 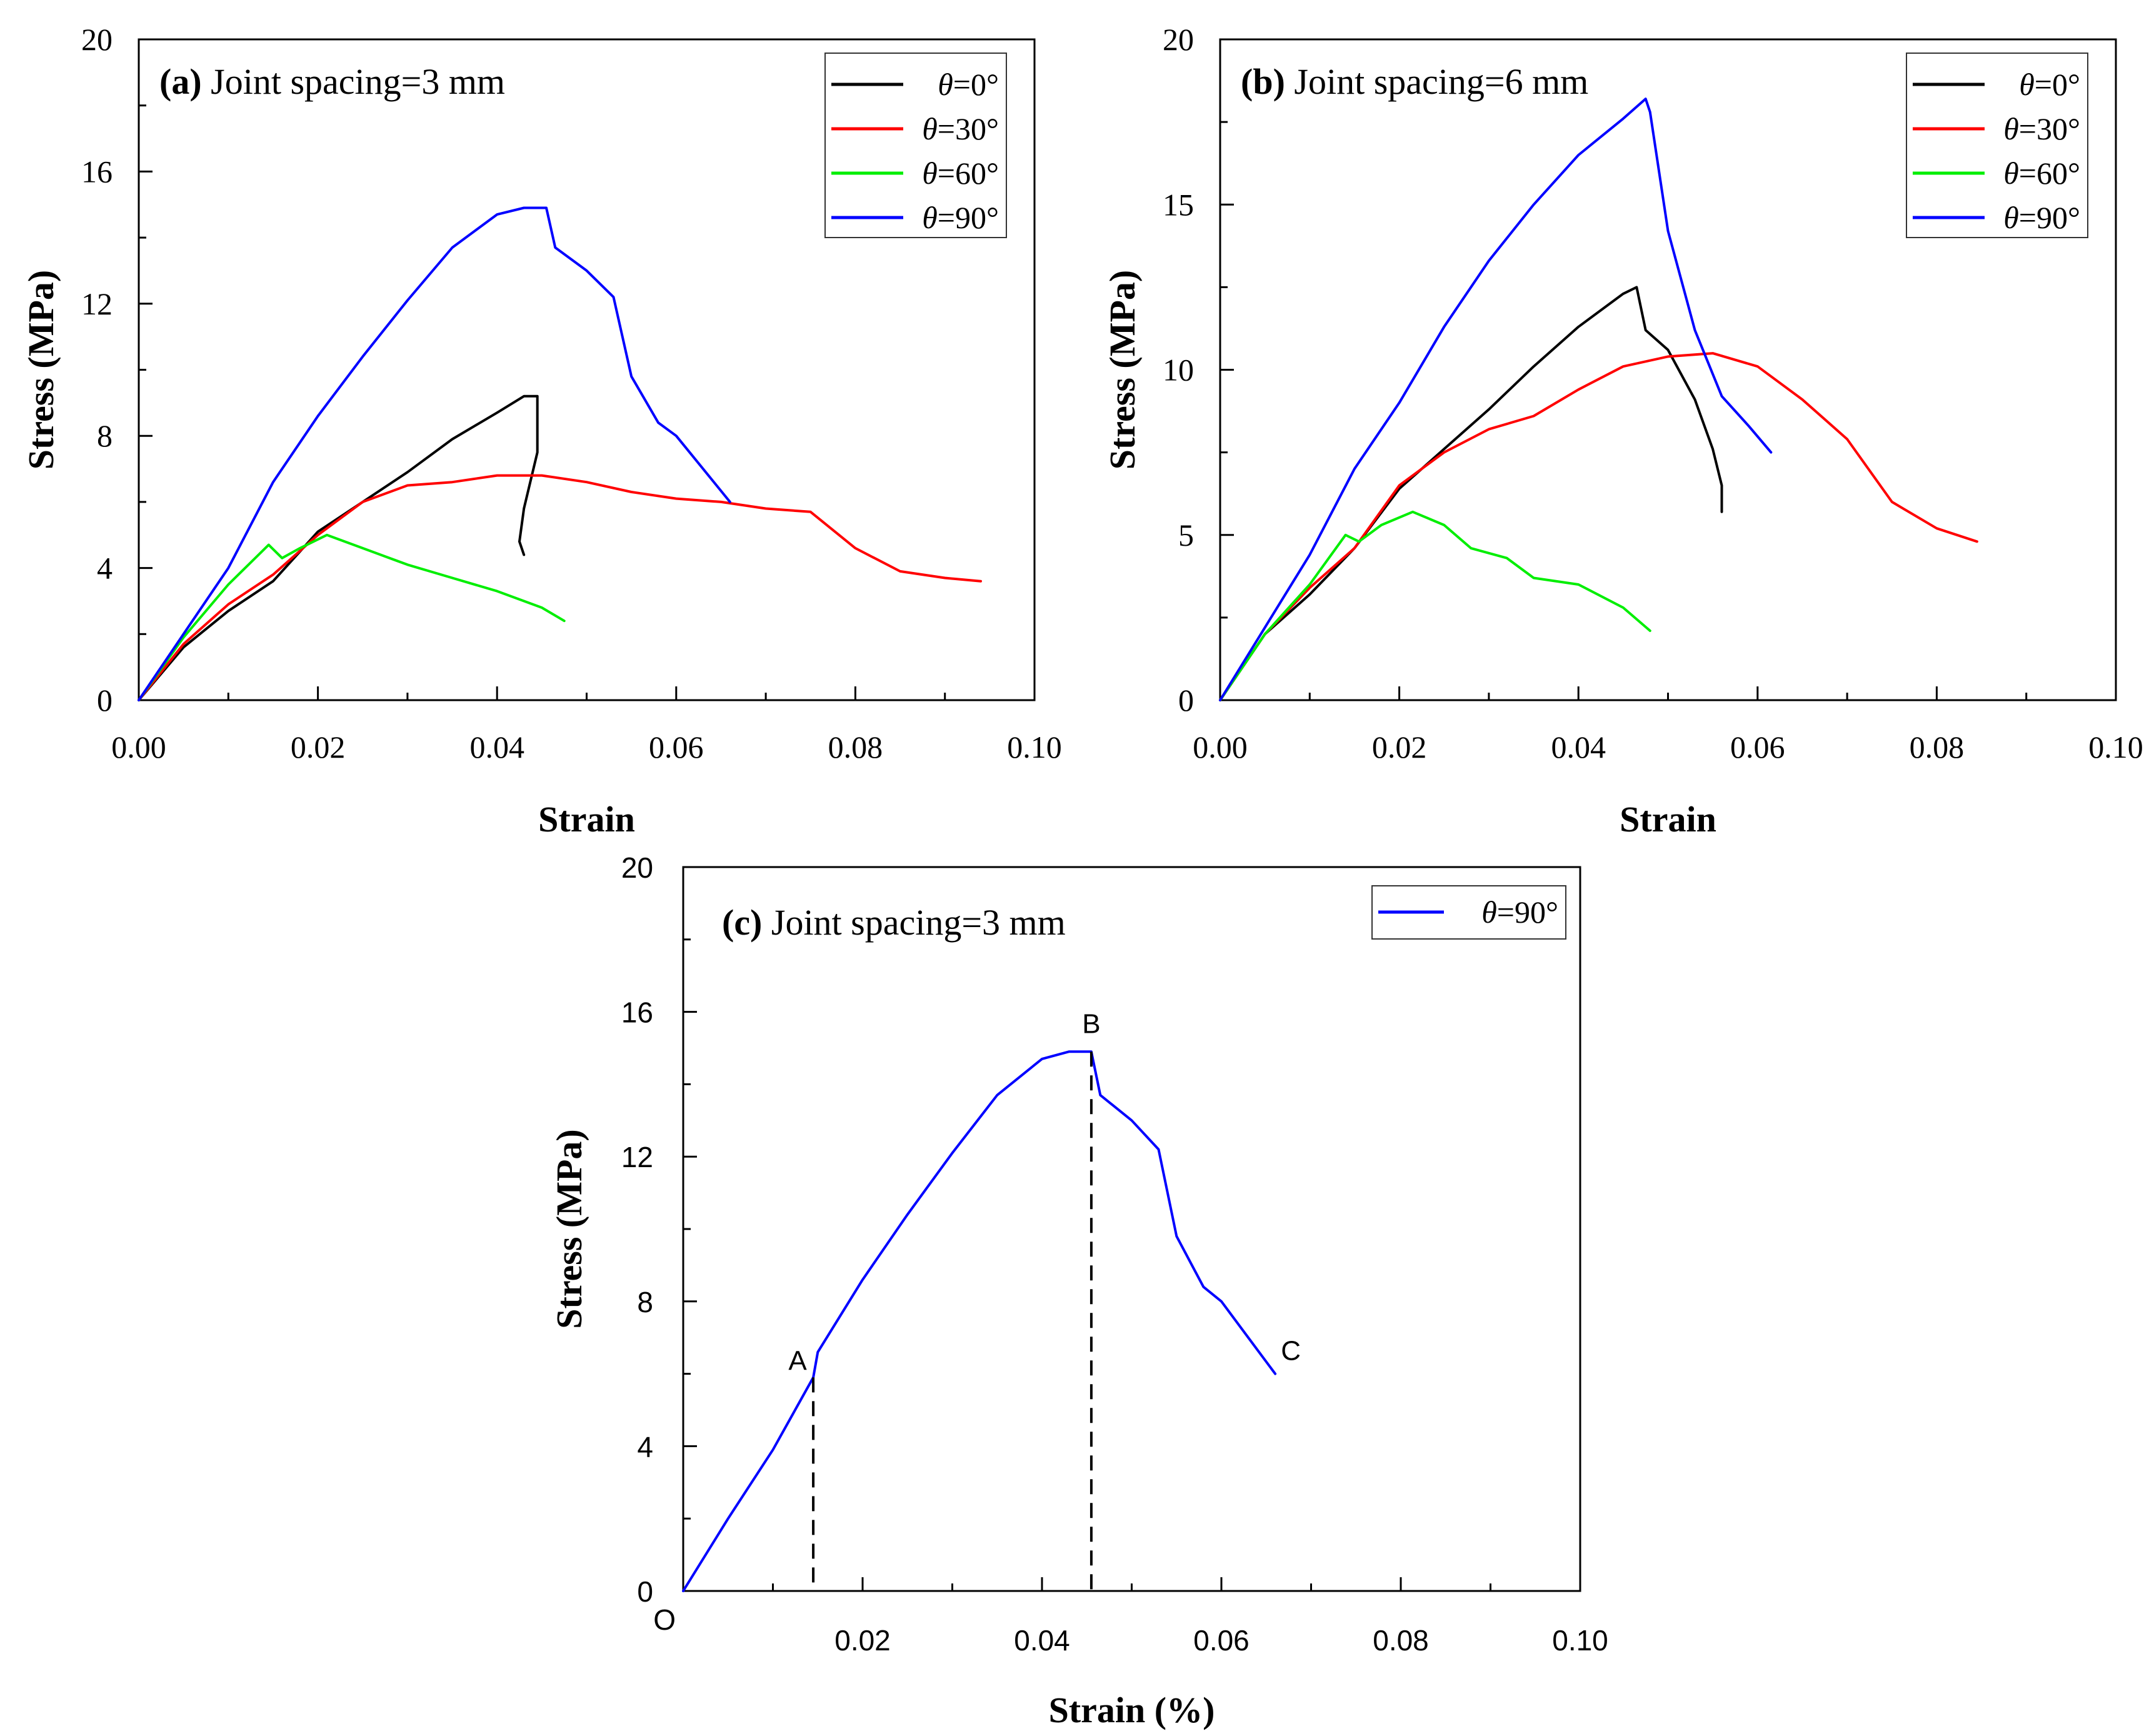 I want to click on y-tick-label: 10, so click(x=1178, y=371).